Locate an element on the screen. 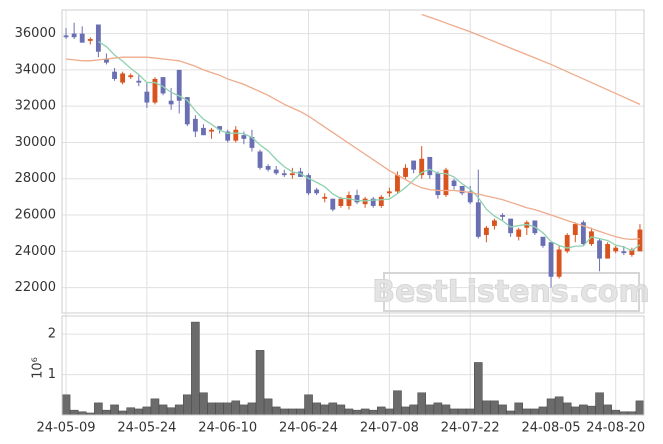 The width and height of the screenshot is (663, 444). moving-average-line is located at coordinates (531, 59).